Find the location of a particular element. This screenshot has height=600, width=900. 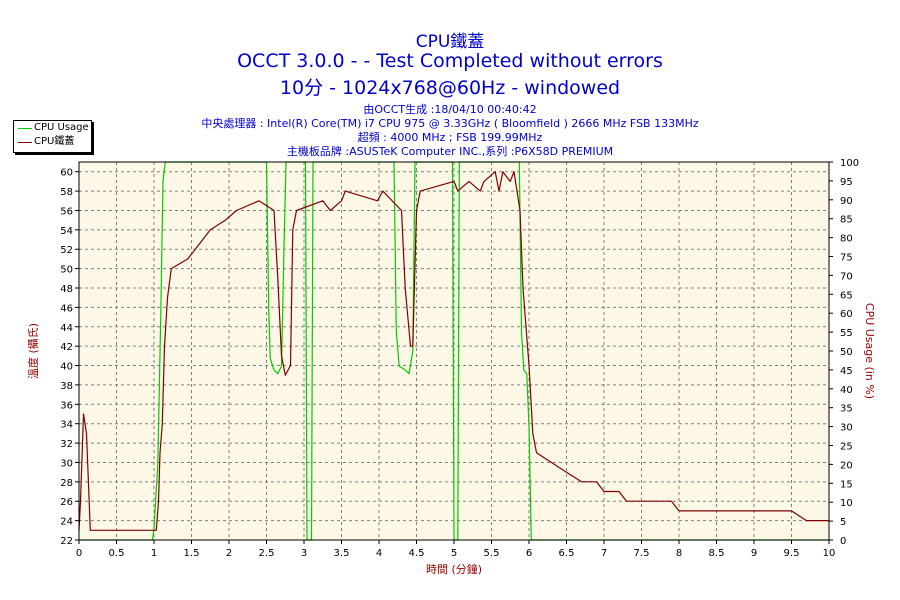

y-left-tick-label: 44 is located at coordinates (66, 328).